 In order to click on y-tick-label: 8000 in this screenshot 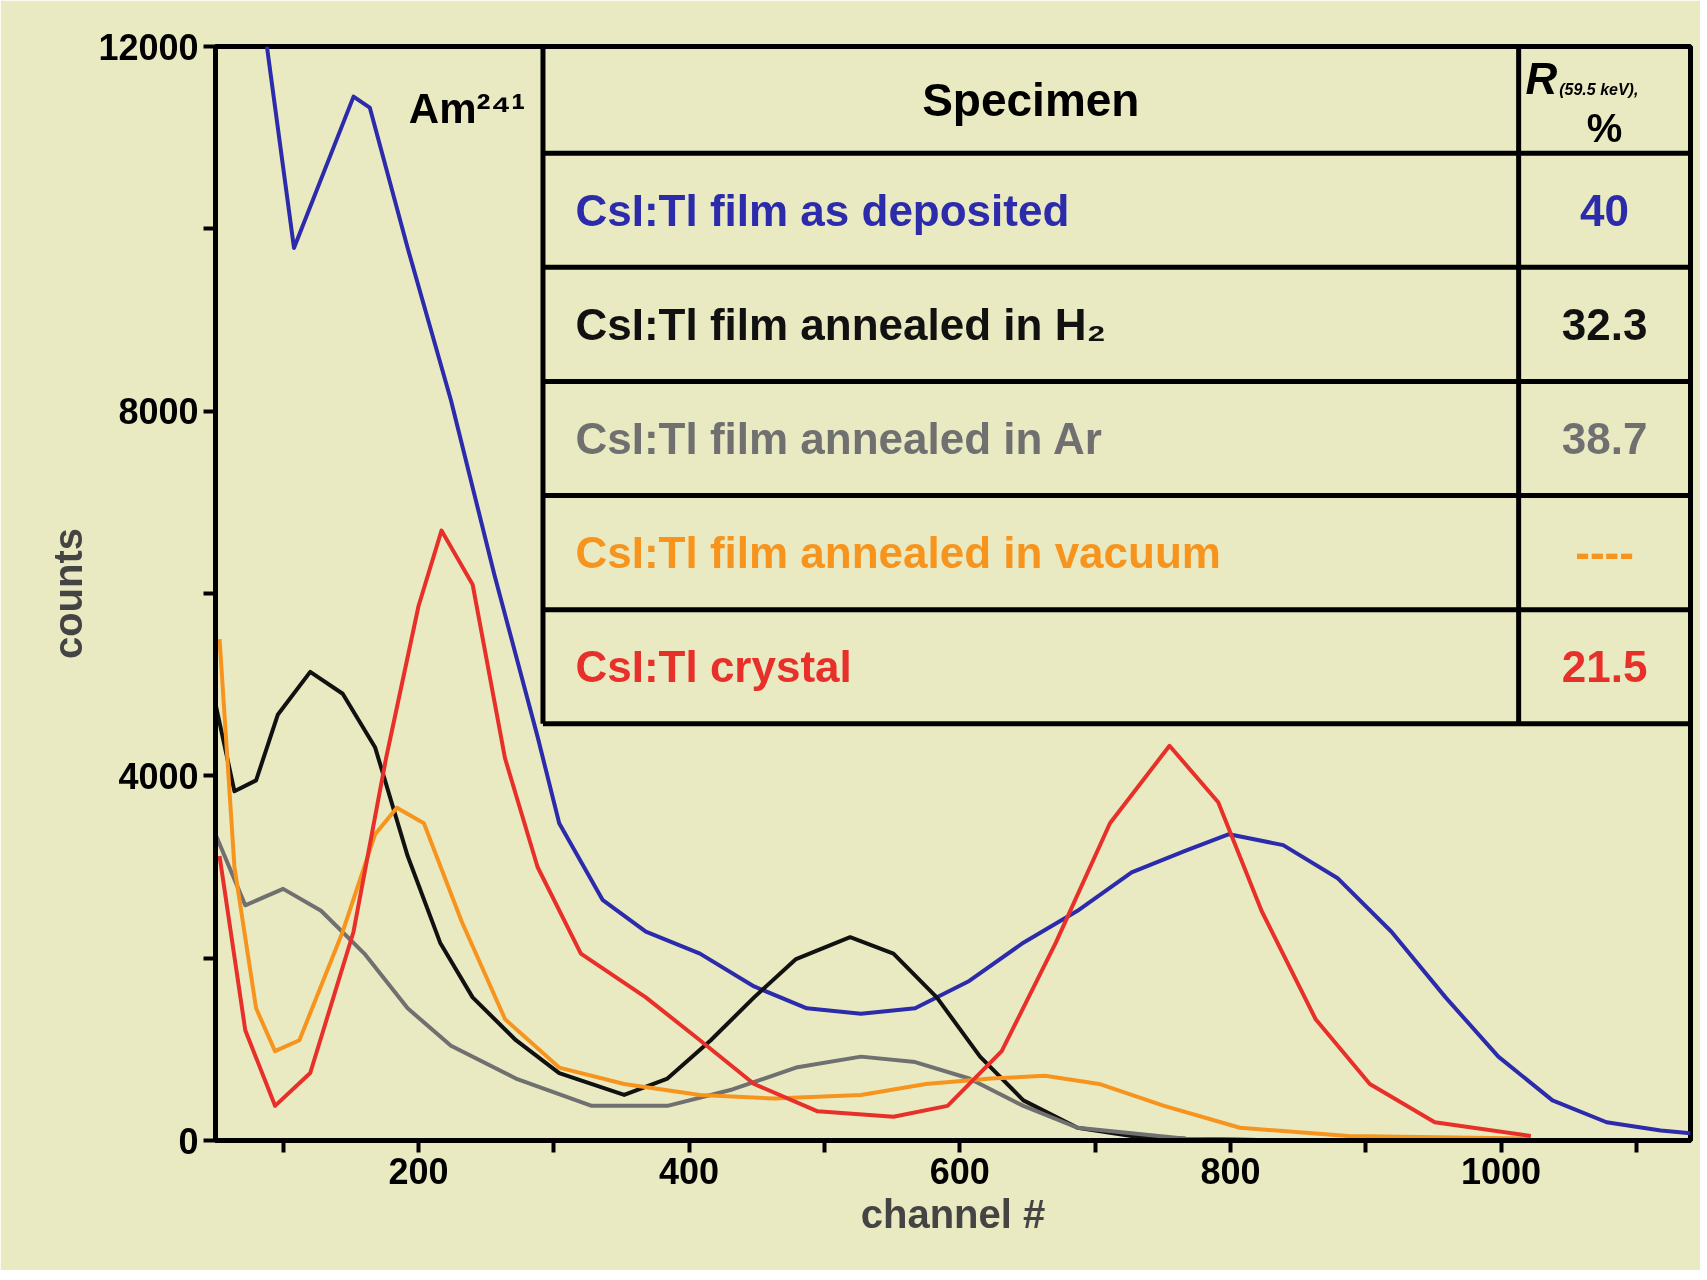, I will do `click(158, 412)`.